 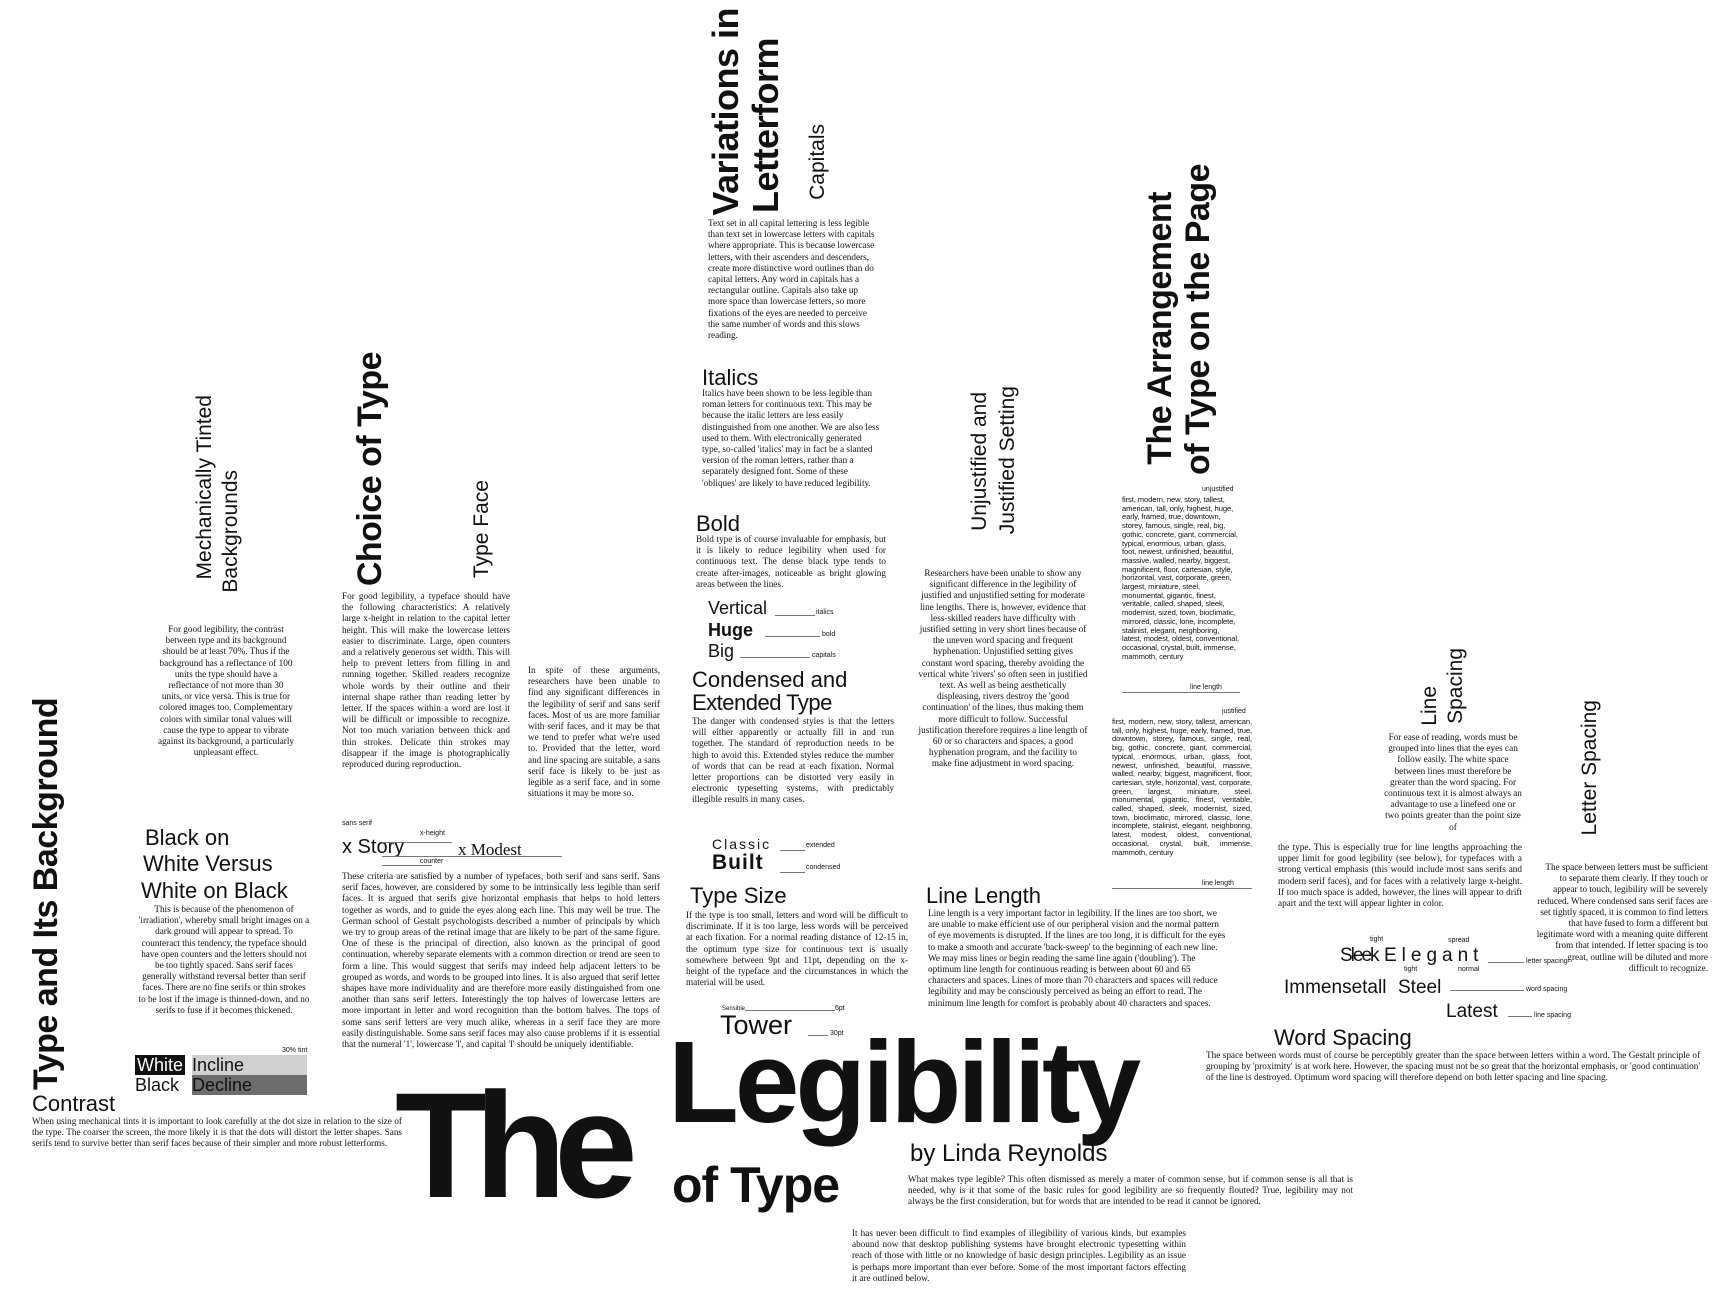 I want to click on heading-black-on: Black on, so click(x=187, y=837).